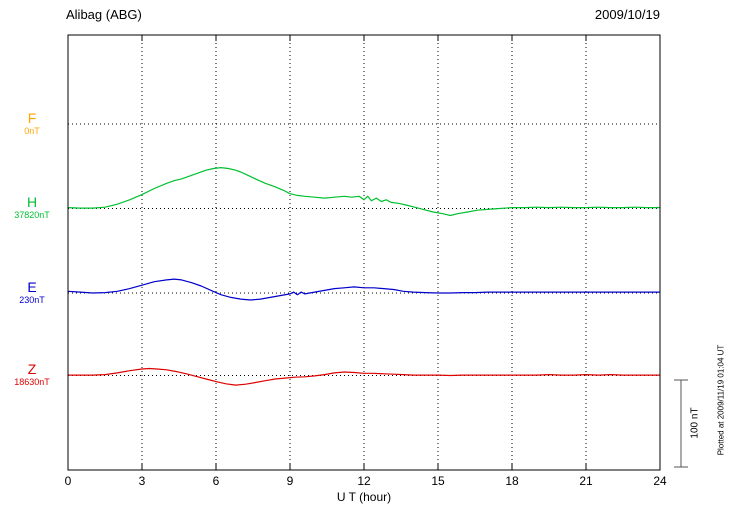 This screenshot has height=520, width=730. Describe the element at coordinates (627, 14) in the screenshot. I see `plot-date: 2009/10/19` at that location.